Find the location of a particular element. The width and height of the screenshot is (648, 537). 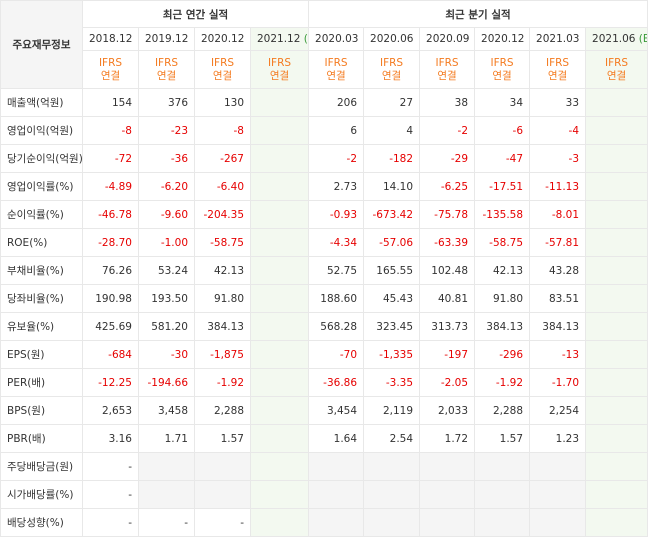

value-cell: -58.75 is located at coordinates (502, 242).